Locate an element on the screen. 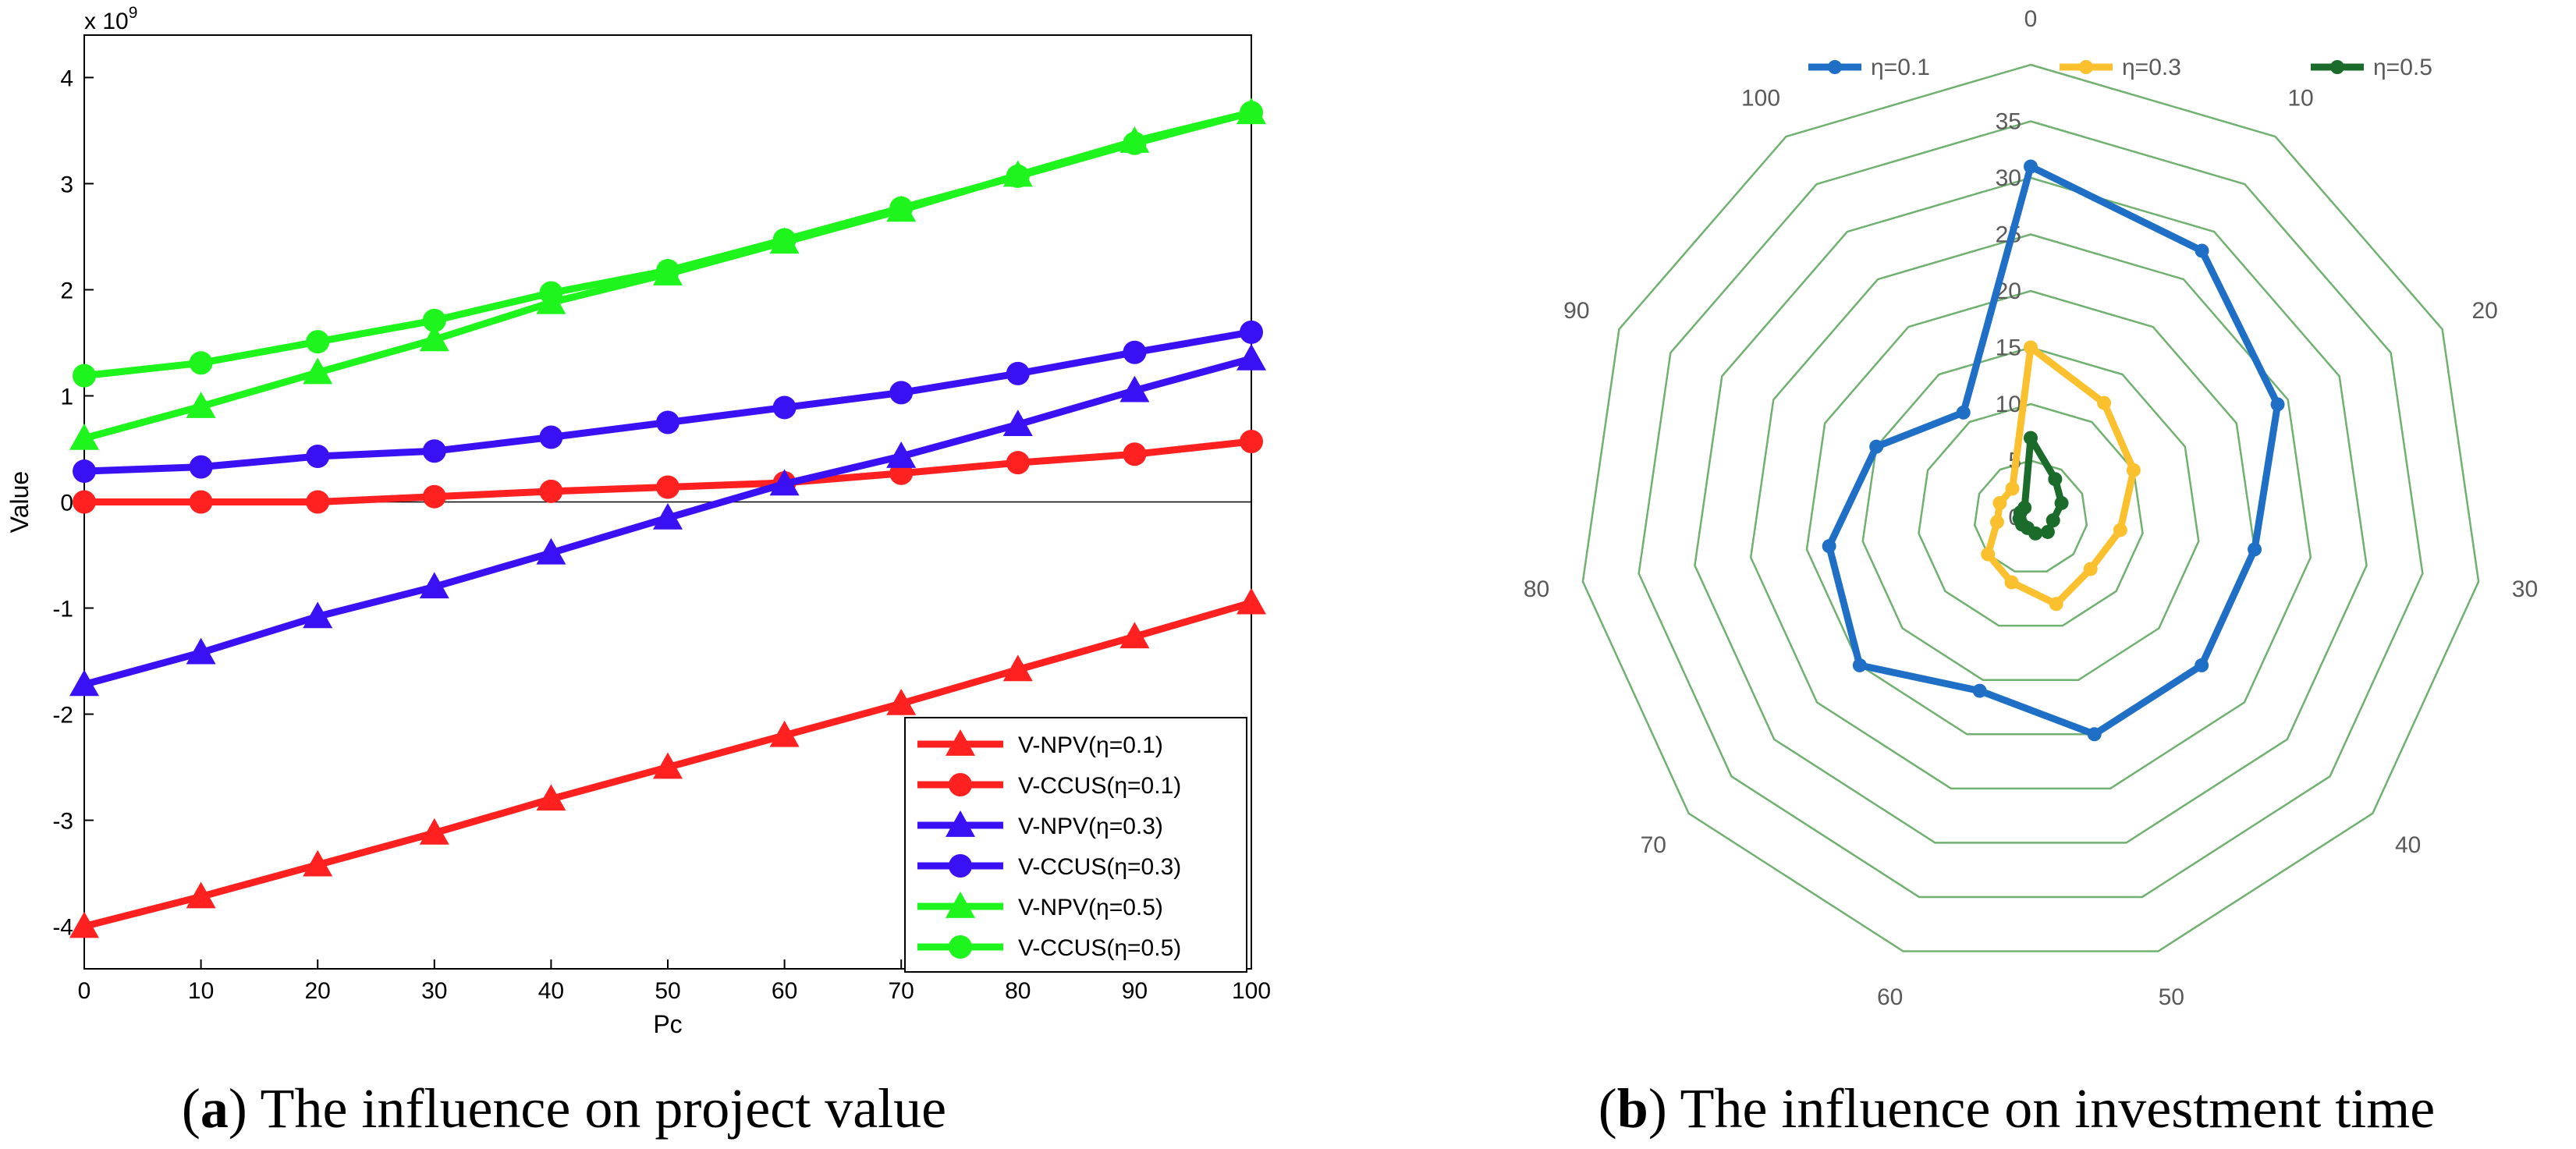  chart-b-category-label: 20 is located at coordinates (2484, 311).